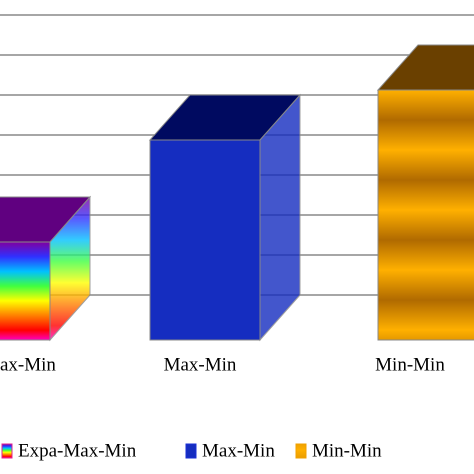 The image size is (474, 474). I want to click on x-tick-label: ax-Min, so click(28, 364).